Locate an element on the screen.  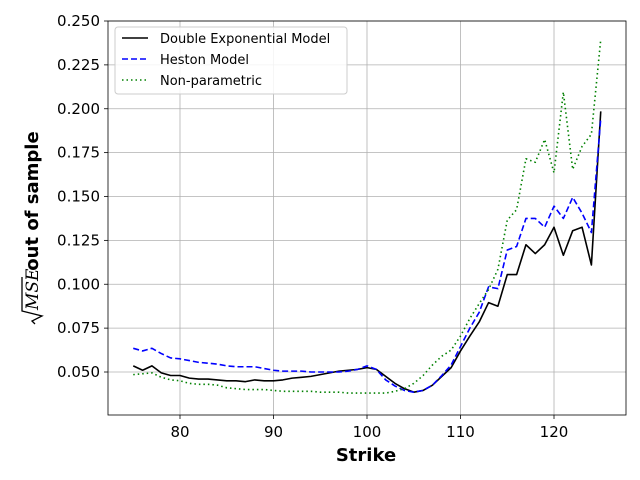
y-tick-label: 0.075 is located at coordinates (78, 328).